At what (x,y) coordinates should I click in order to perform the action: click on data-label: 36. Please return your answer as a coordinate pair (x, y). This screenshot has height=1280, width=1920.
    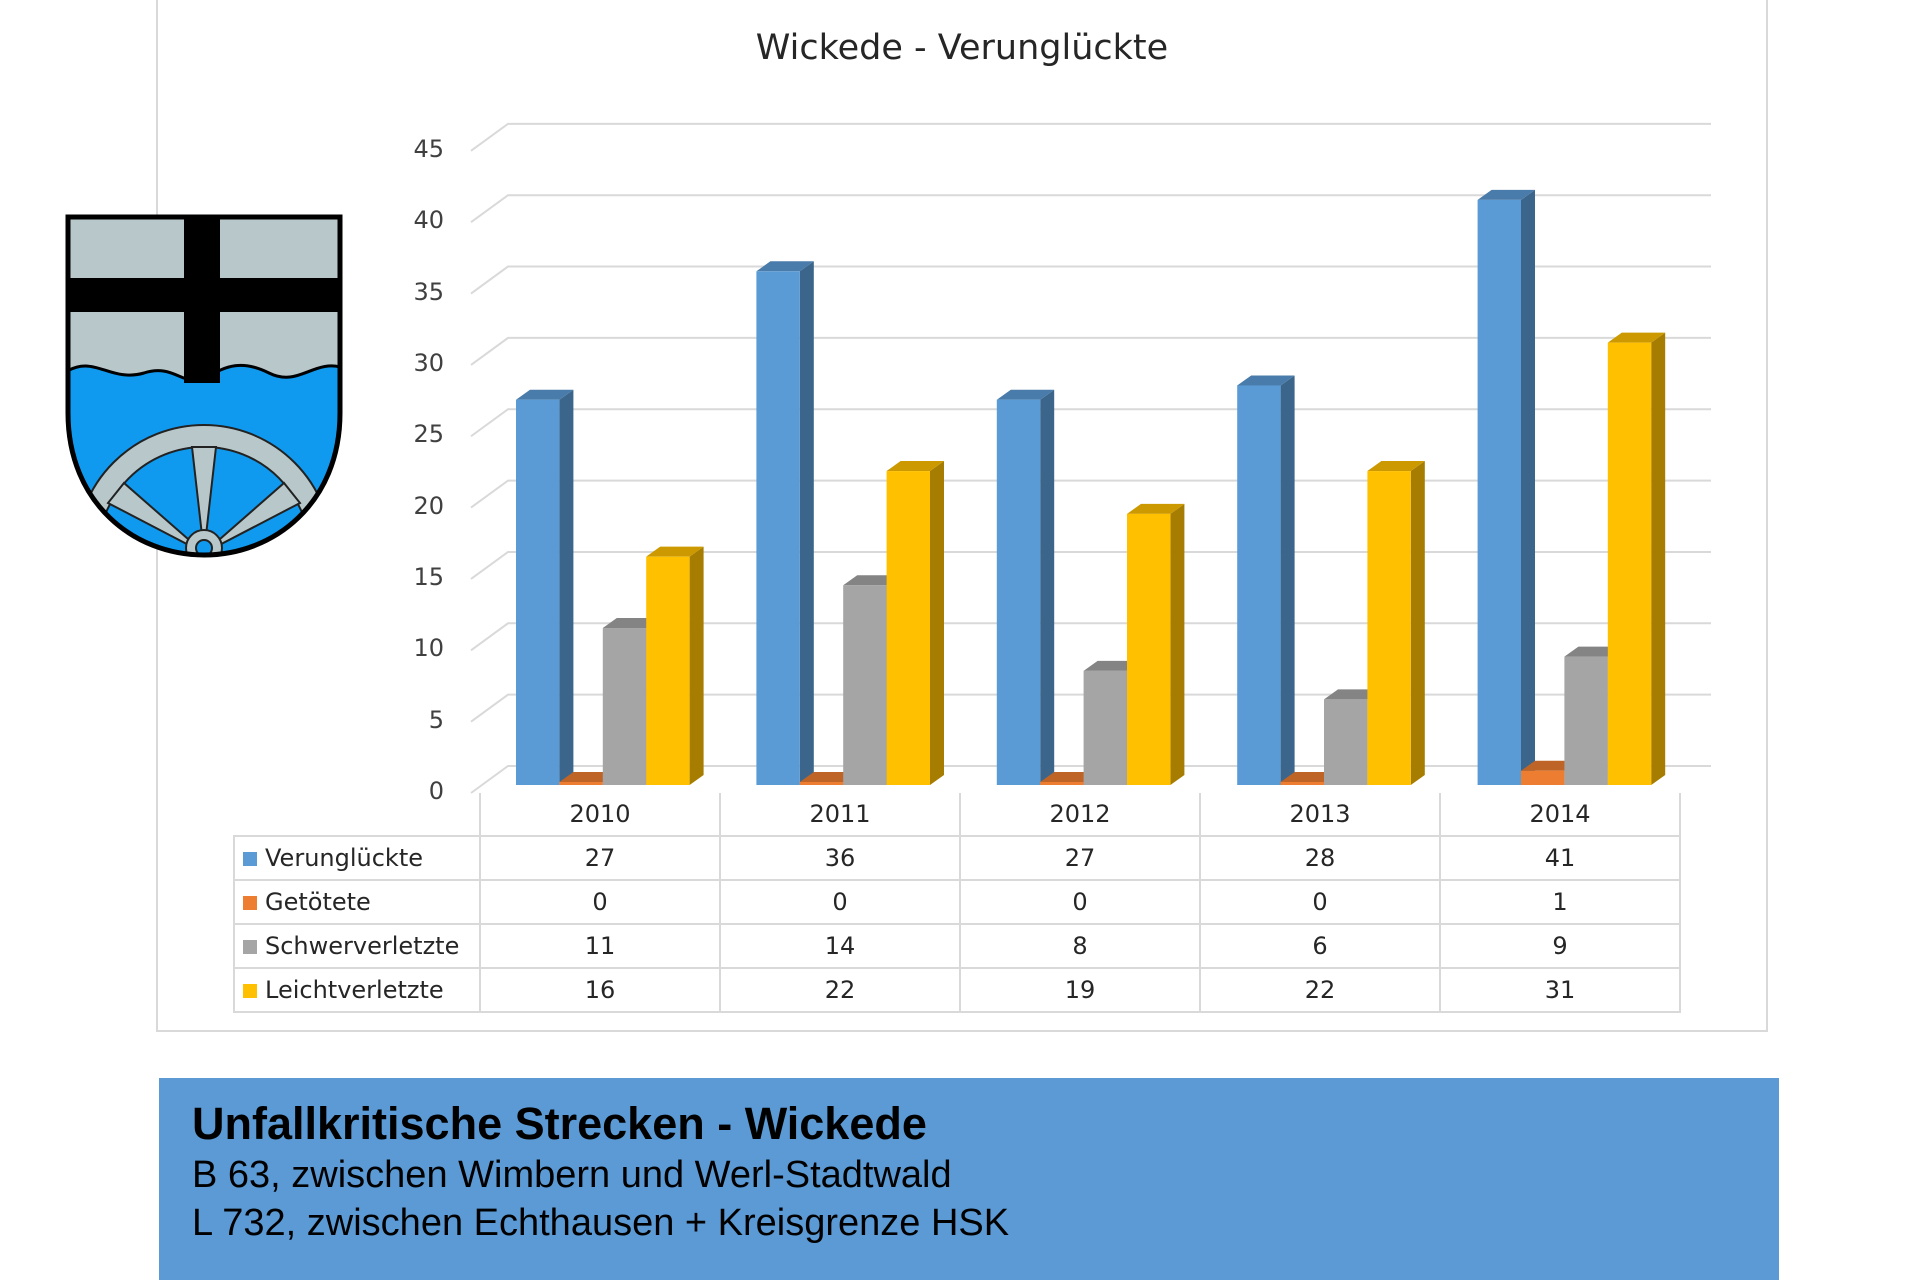
    Looking at the image, I should click on (840, 858).